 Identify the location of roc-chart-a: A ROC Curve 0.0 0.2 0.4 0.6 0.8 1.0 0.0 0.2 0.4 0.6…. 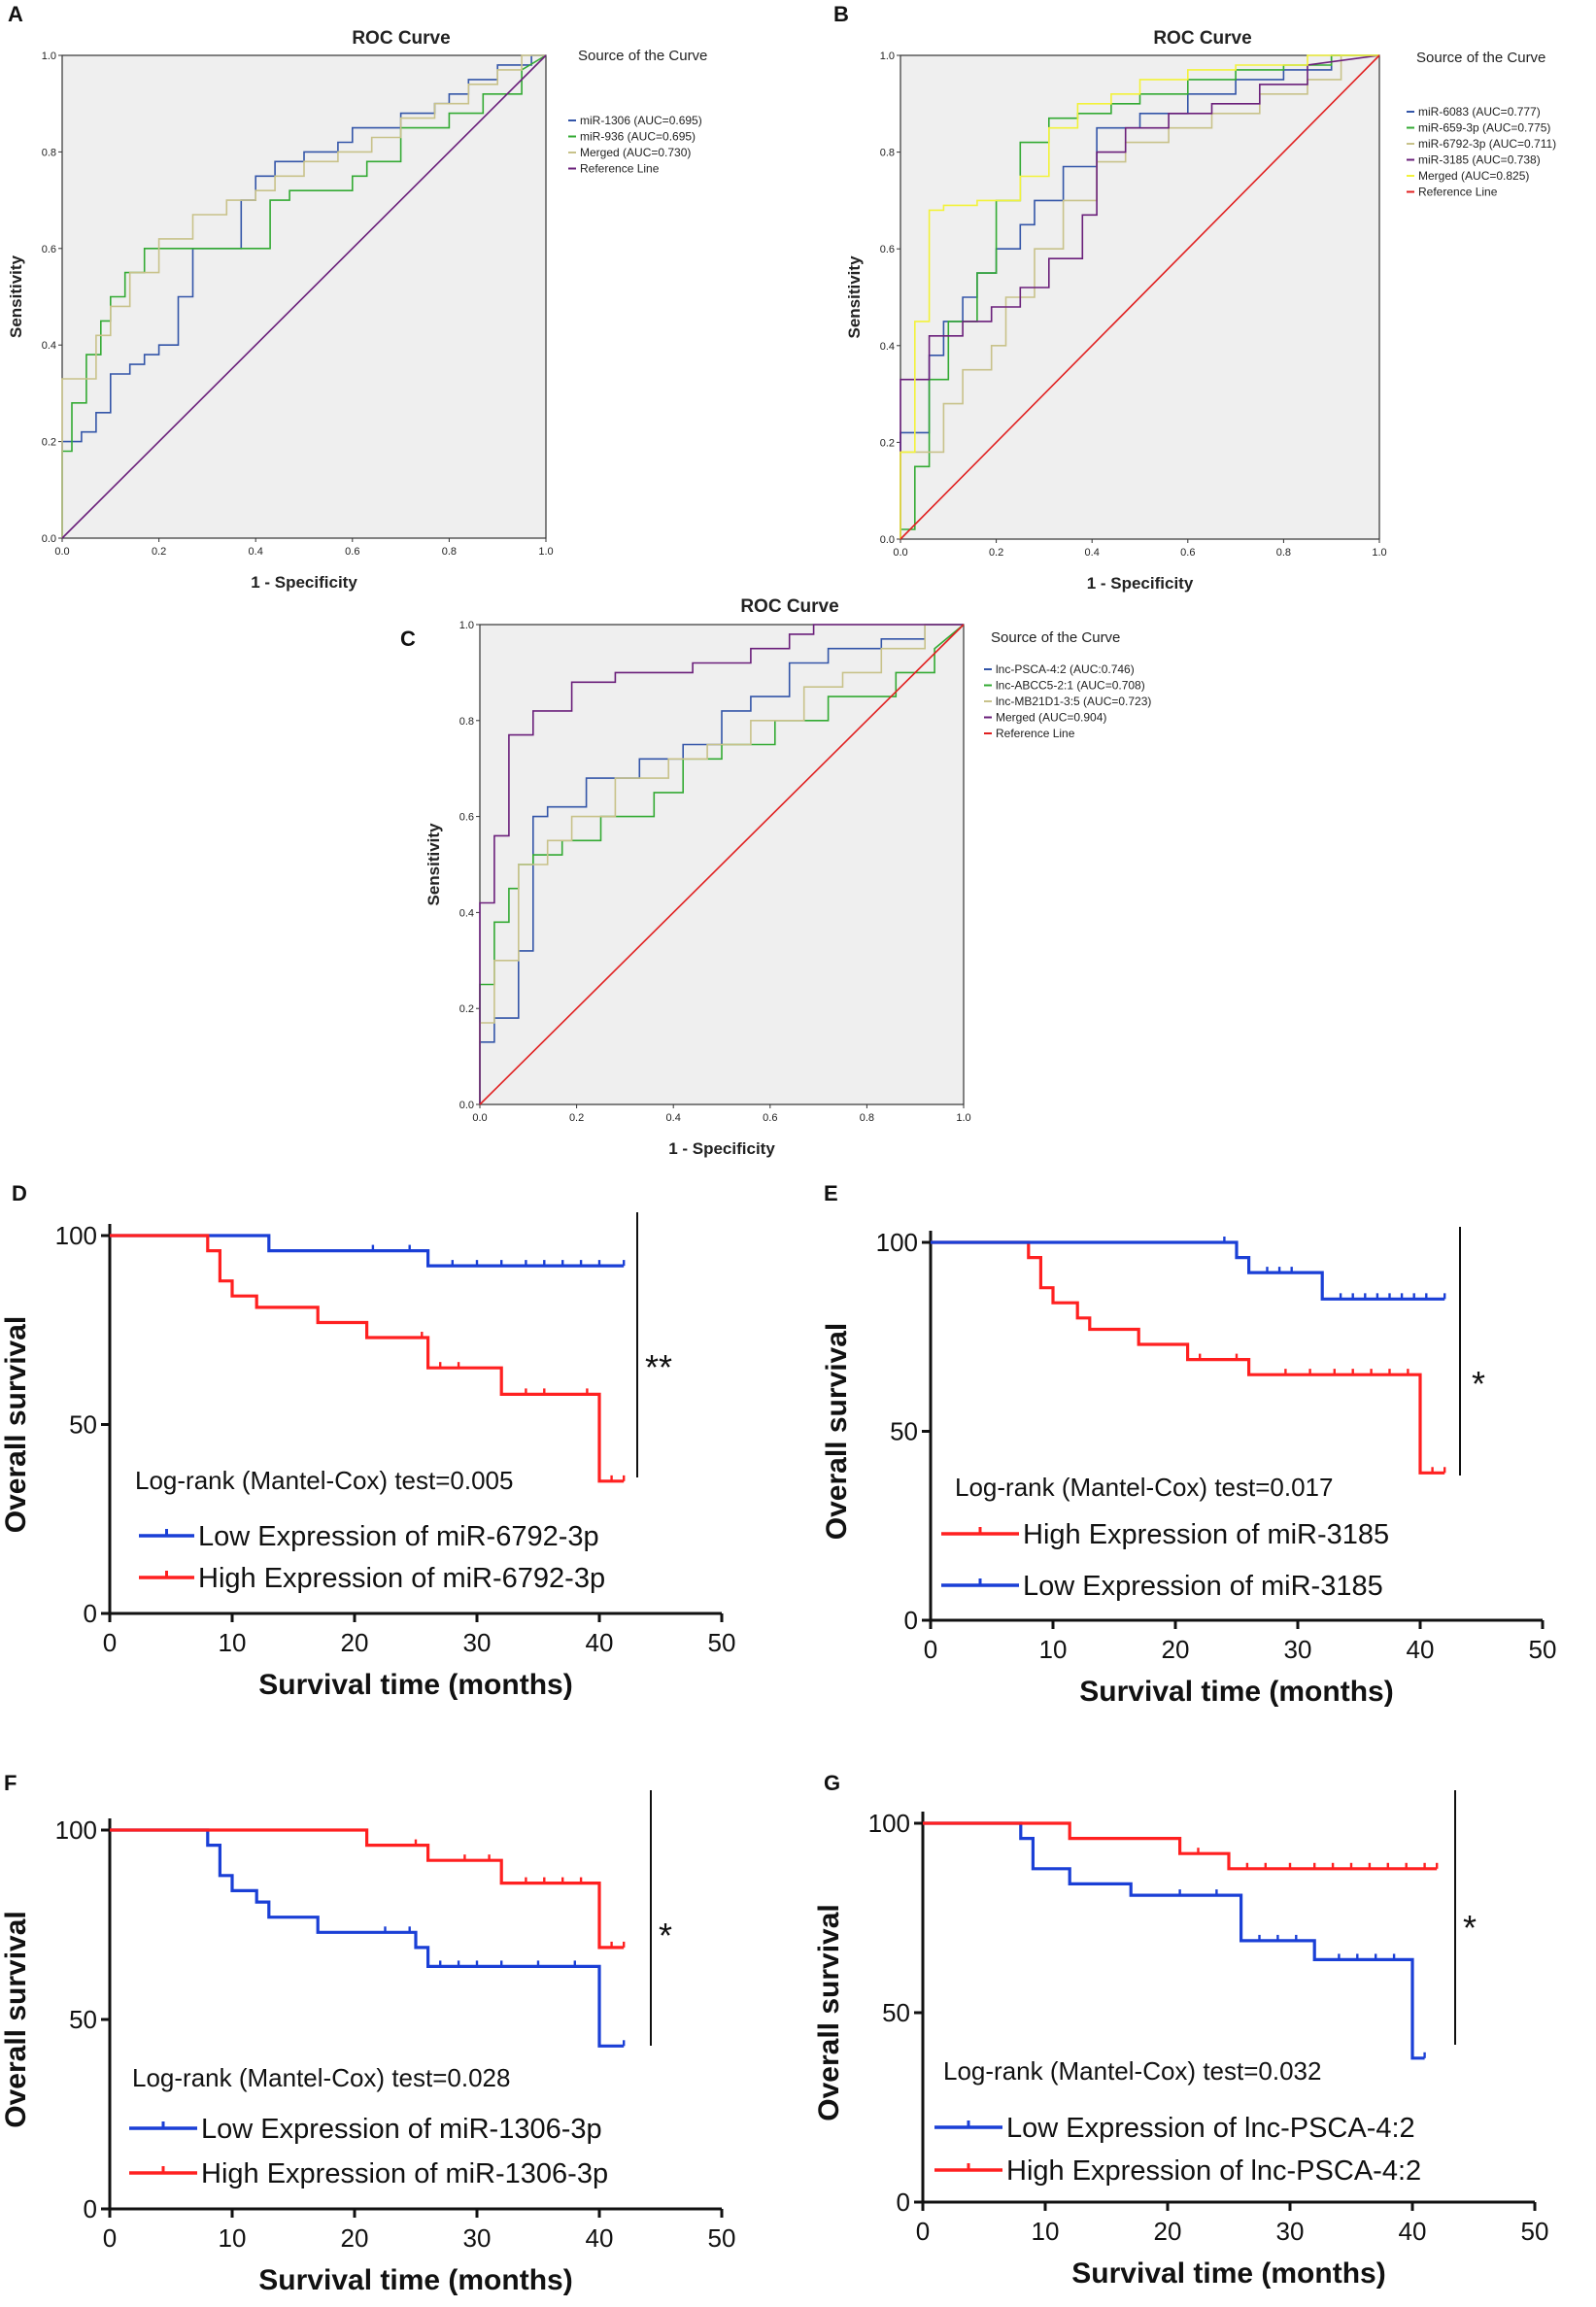
(357, 297).